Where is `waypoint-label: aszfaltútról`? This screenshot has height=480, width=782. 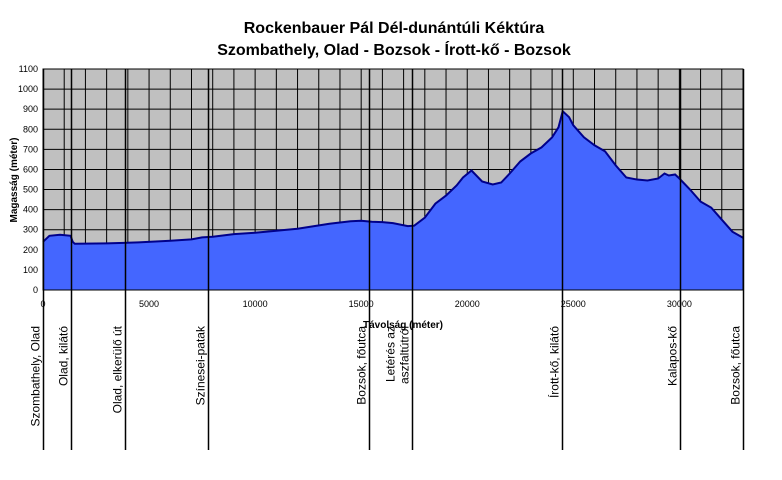
waypoint-label: aszfaltútról is located at coordinates (405, 355).